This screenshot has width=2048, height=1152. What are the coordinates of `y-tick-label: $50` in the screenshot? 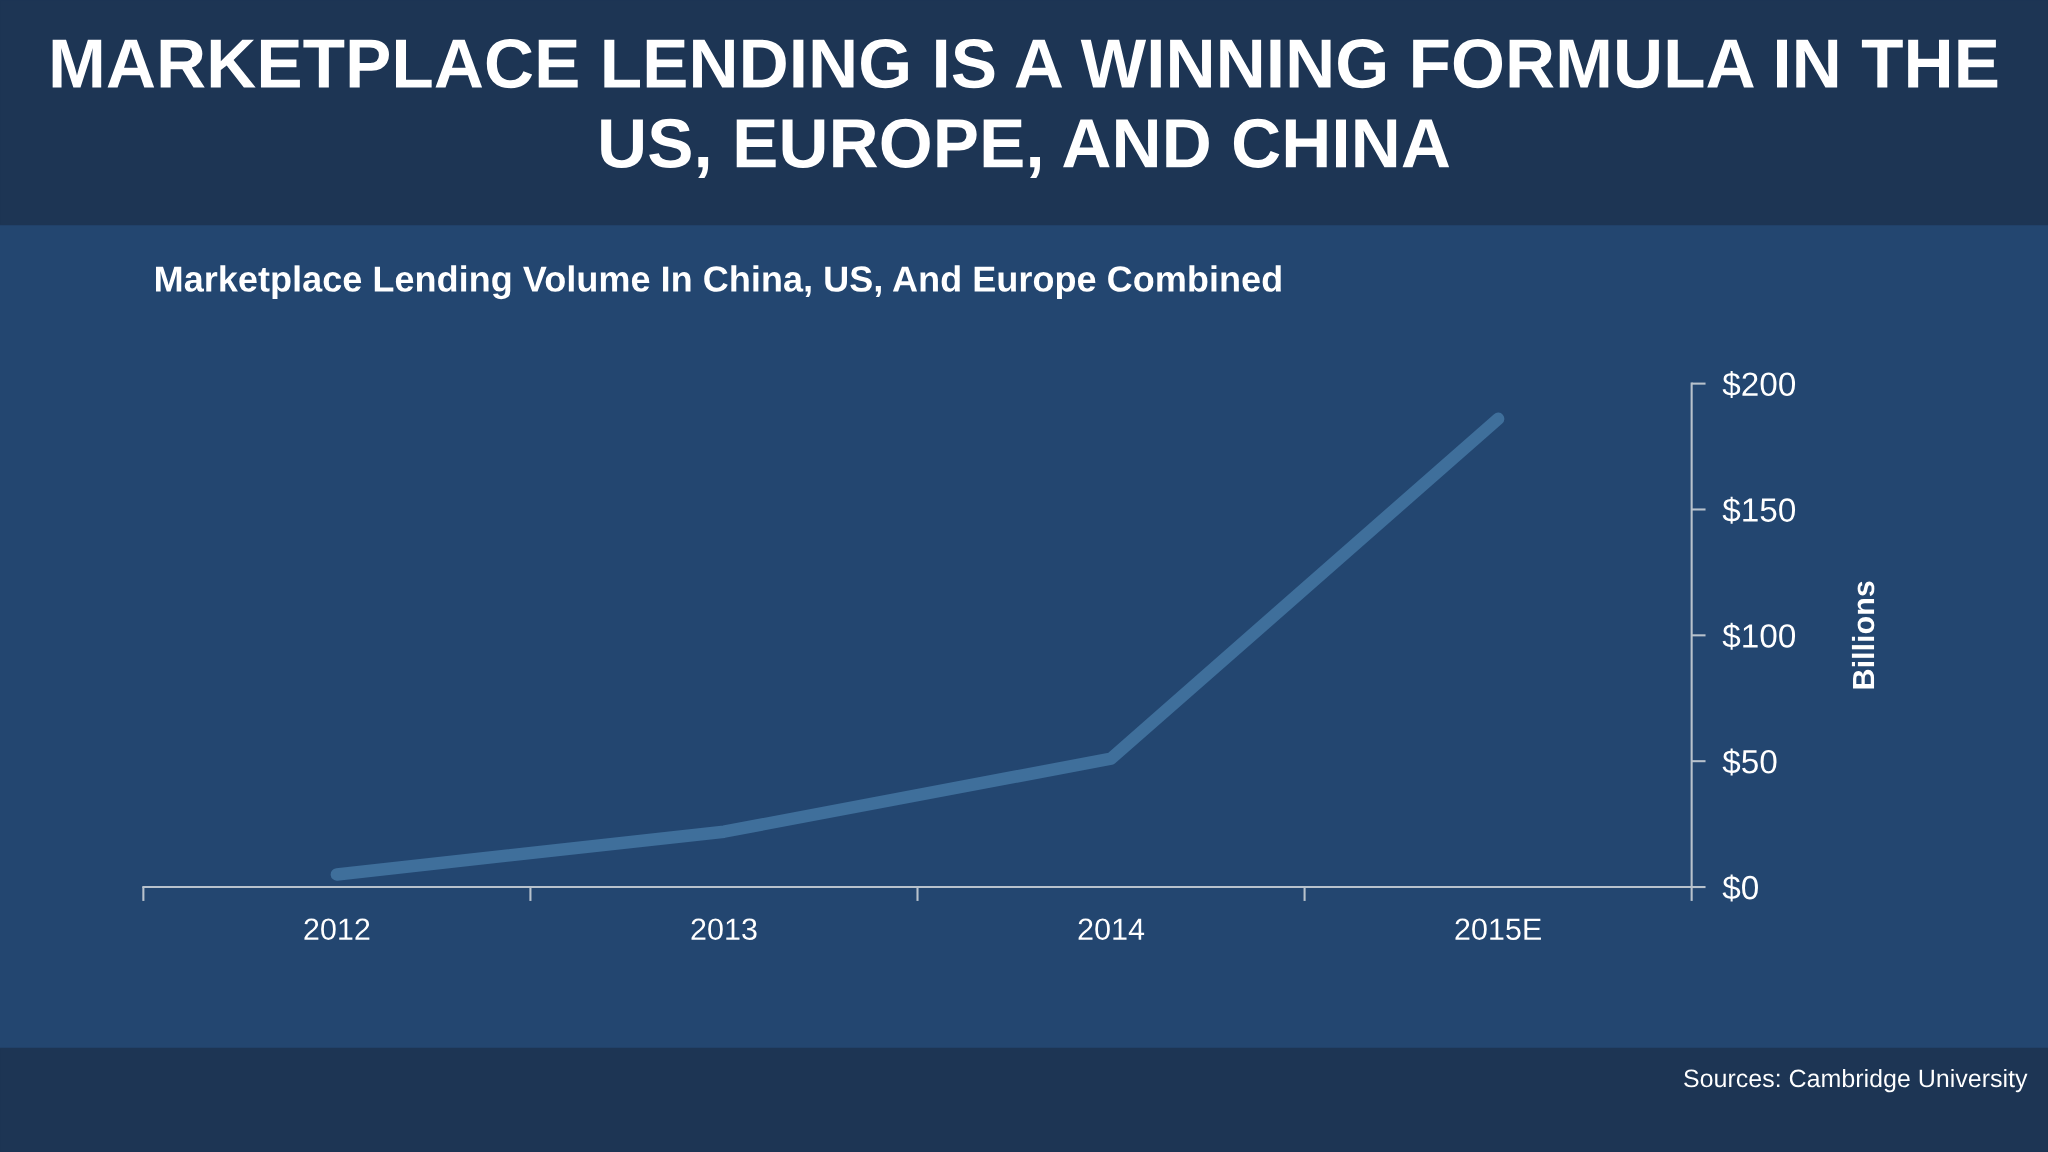 It's located at (1749, 762).